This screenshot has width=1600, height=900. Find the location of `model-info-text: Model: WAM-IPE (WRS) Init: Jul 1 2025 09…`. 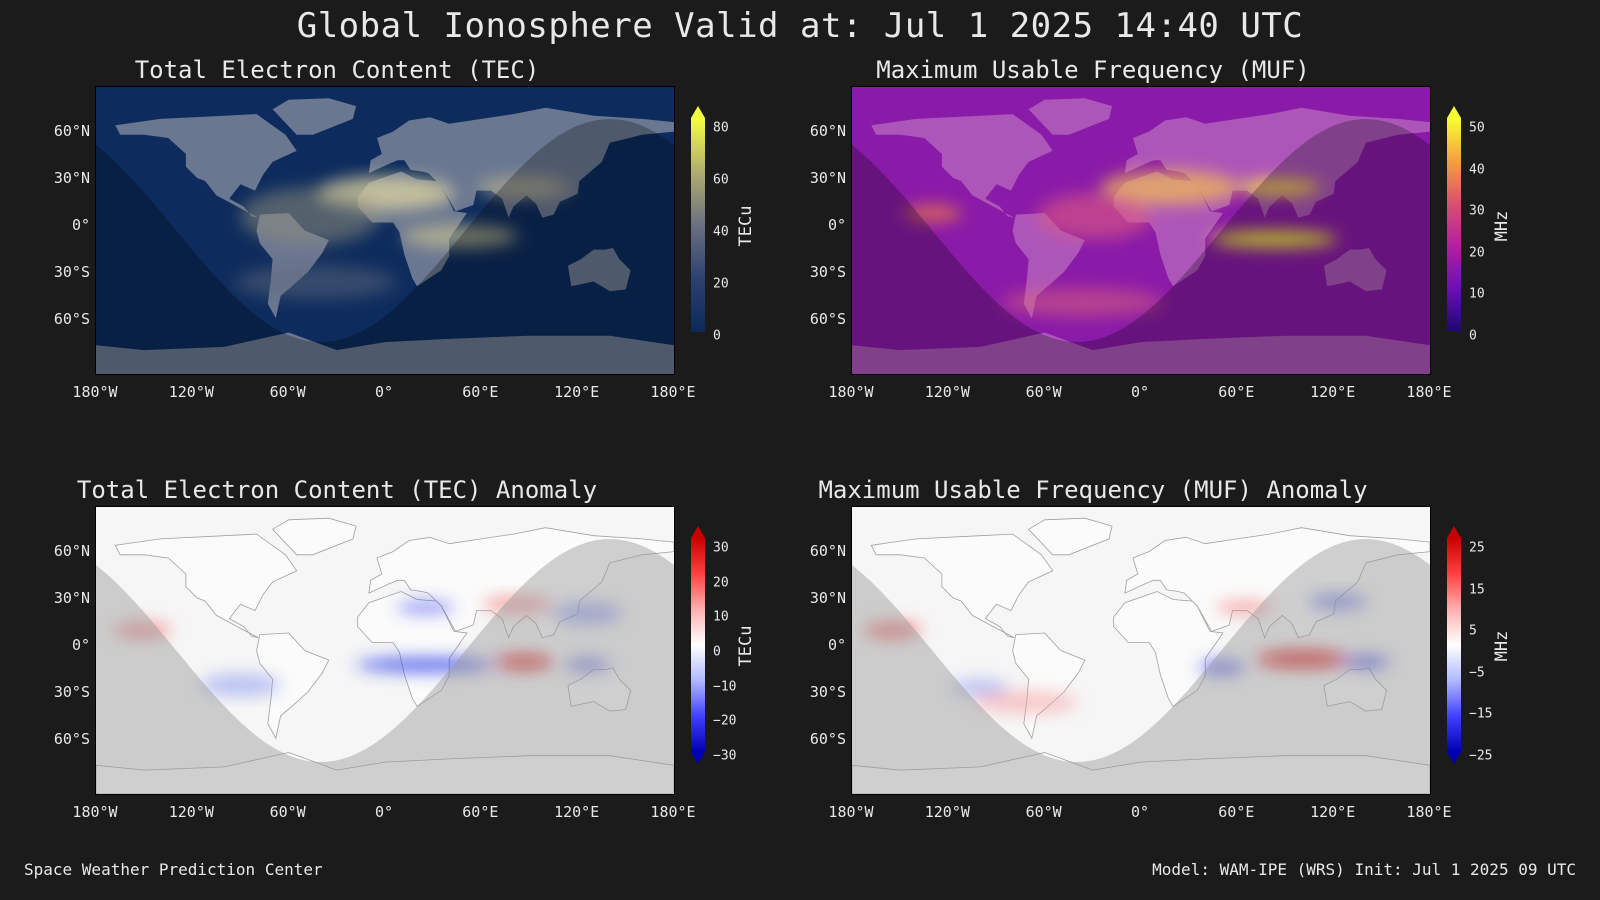

model-info-text: Model: WAM-IPE (WRS) Init: Jul 1 2025 09… is located at coordinates (1364, 869).